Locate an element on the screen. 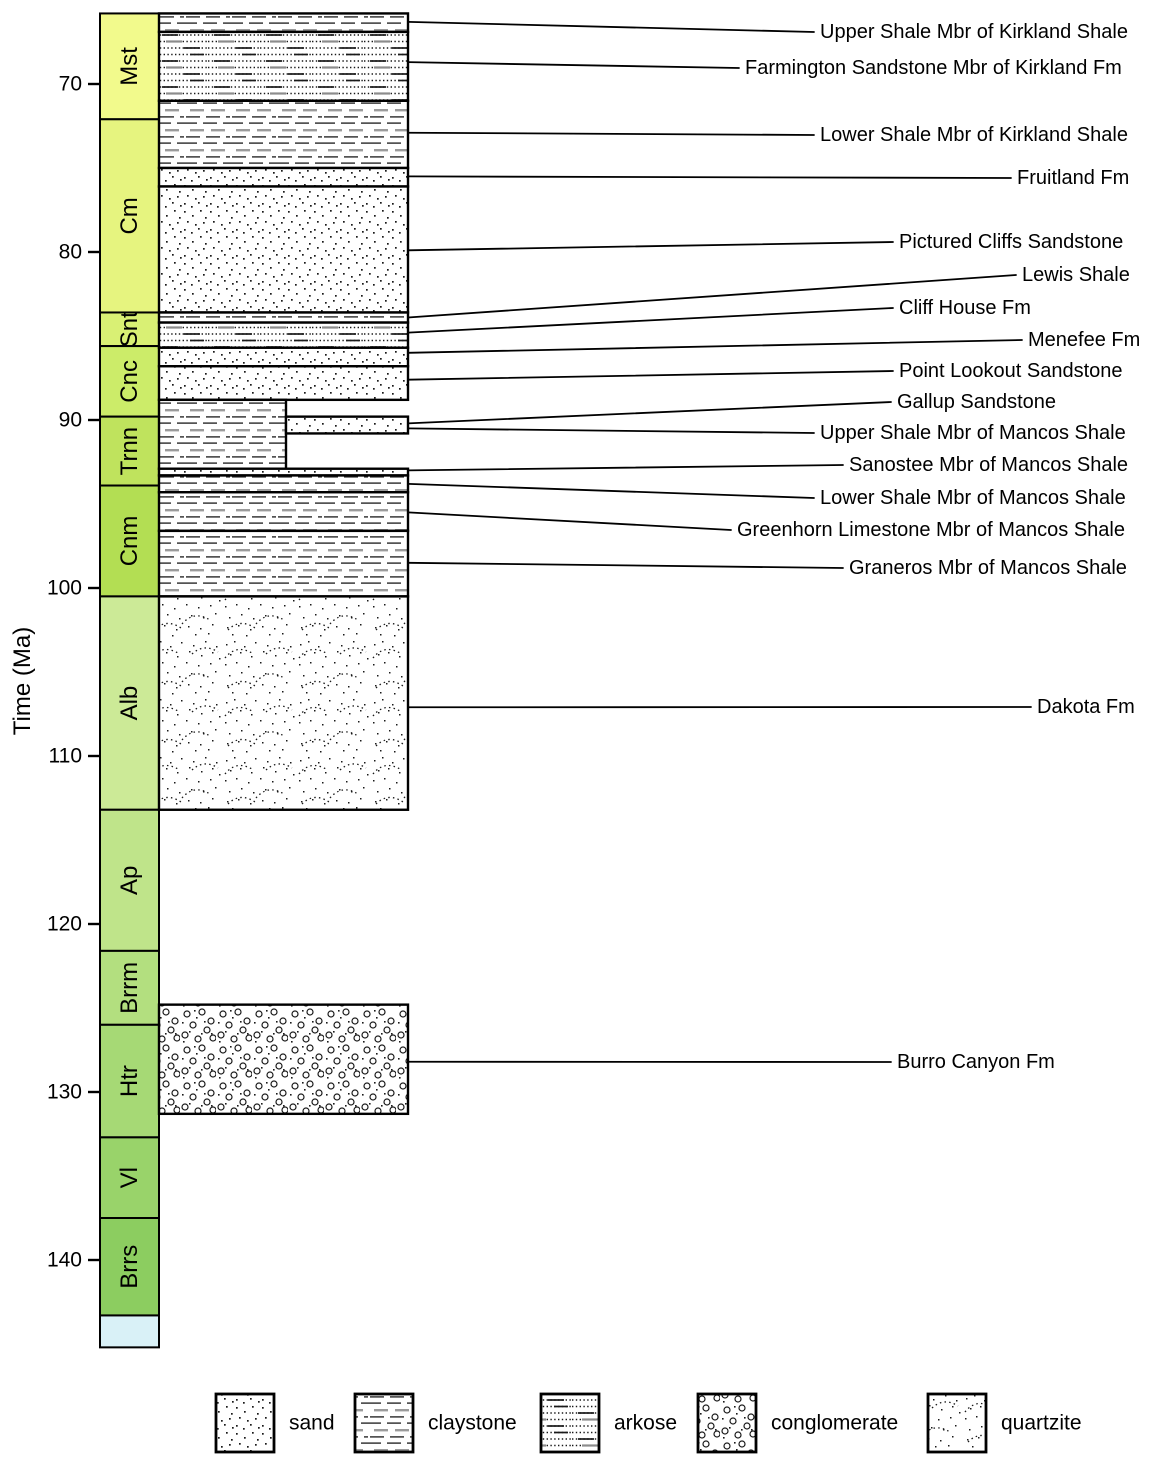 The width and height of the screenshot is (1159, 1484). axis-tick-label: 110 is located at coordinates (65, 756).